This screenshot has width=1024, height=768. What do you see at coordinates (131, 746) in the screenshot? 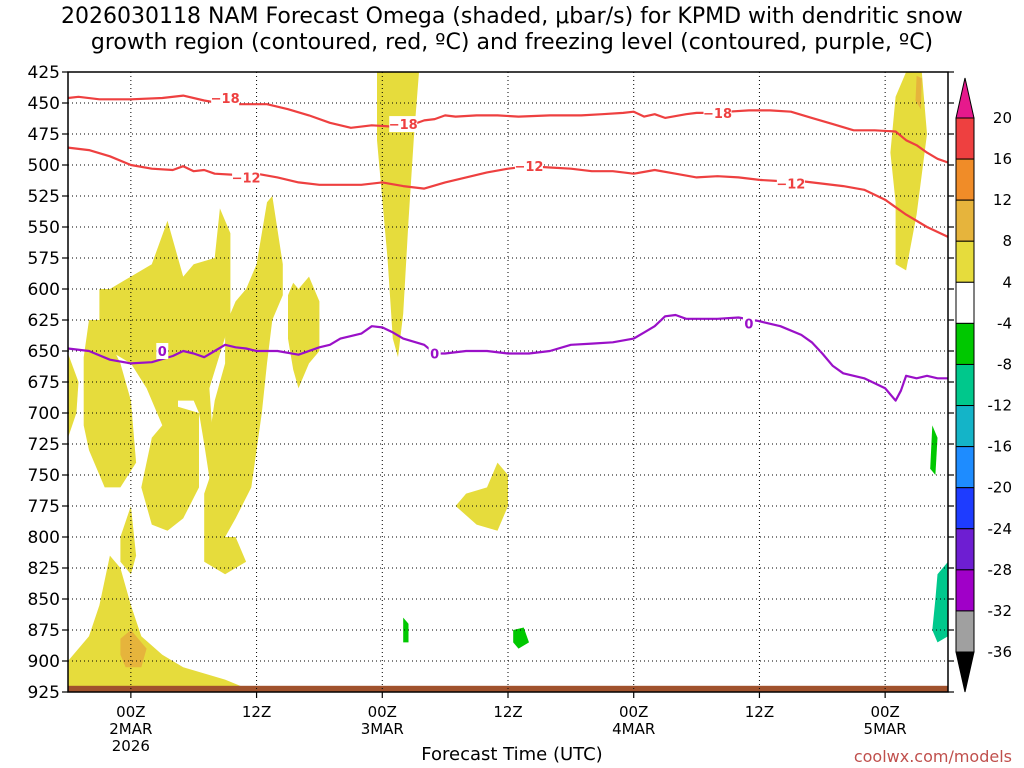
I see `x-tick-label-0-2: 2026` at bounding box center [131, 746].